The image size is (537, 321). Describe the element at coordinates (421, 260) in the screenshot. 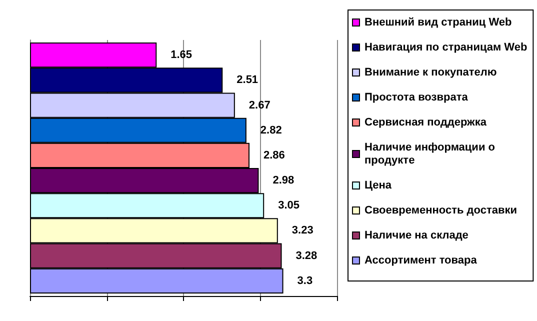

I see `legend-label: Ассортимент товара` at that location.